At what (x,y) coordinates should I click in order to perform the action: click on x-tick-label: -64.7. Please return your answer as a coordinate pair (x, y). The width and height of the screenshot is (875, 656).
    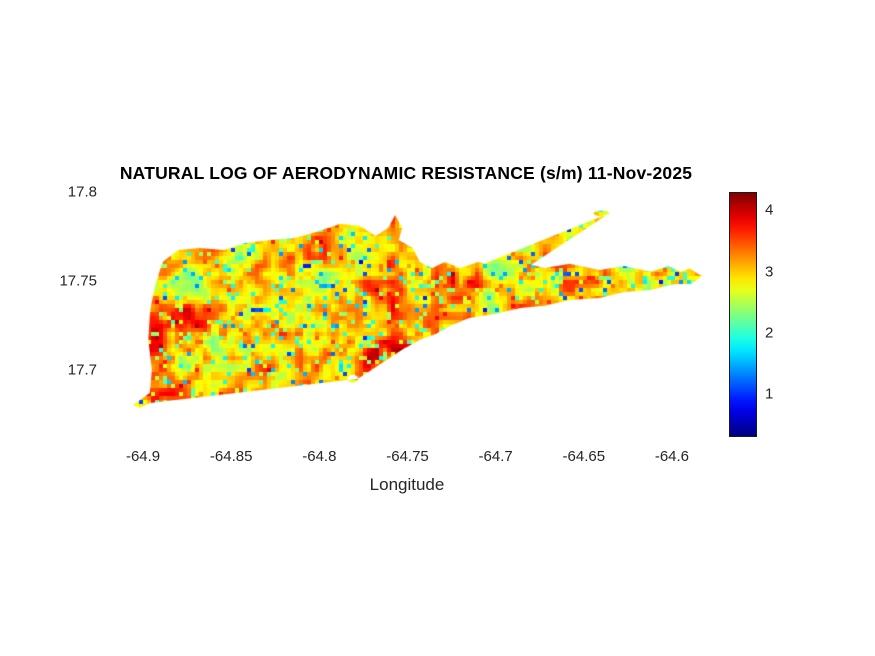
    Looking at the image, I should click on (495, 456).